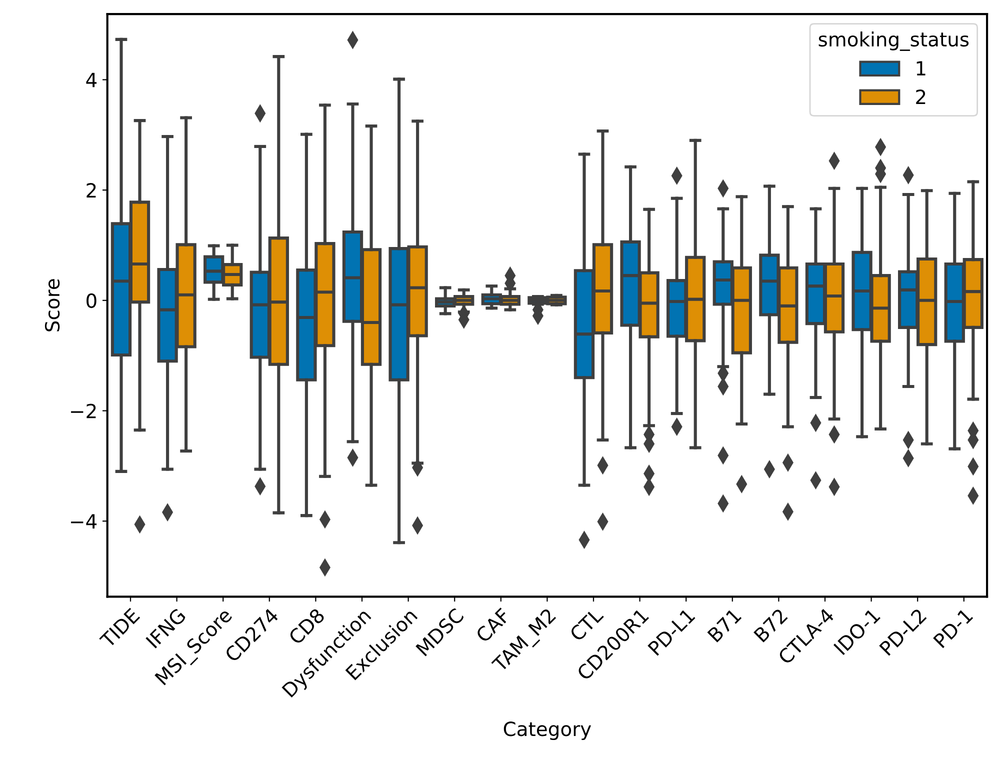 This screenshot has height=781, width=994. I want to click on x-axis-title: Category, so click(548, 731).